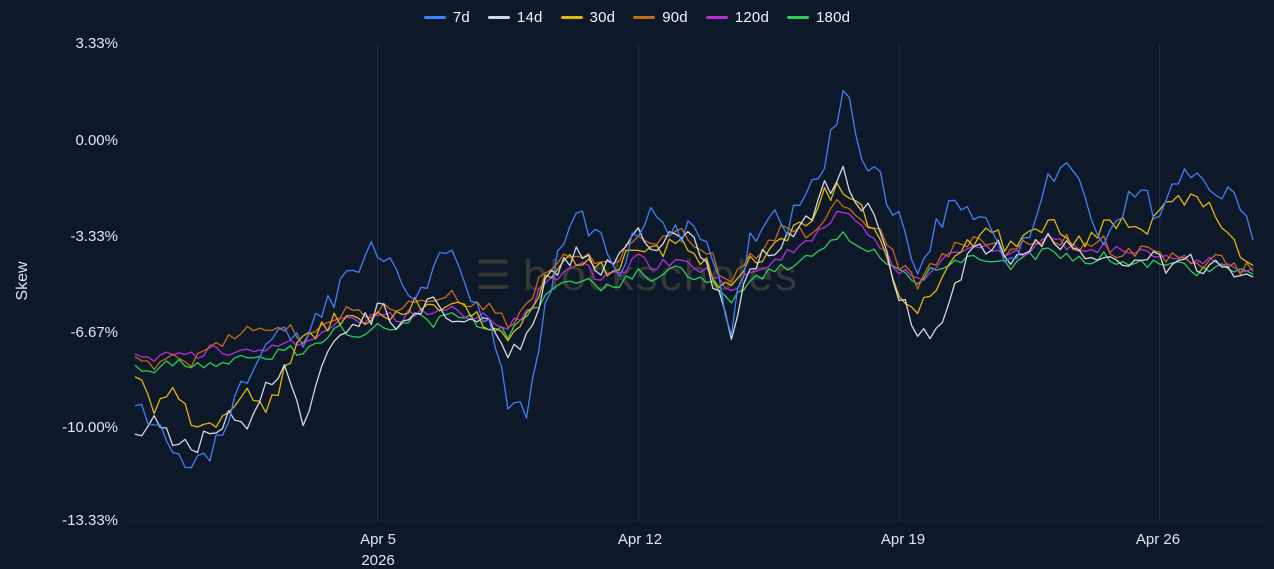 This screenshot has width=1274, height=569. I want to click on x-tick-apr5: Apr 5, so click(378, 539).